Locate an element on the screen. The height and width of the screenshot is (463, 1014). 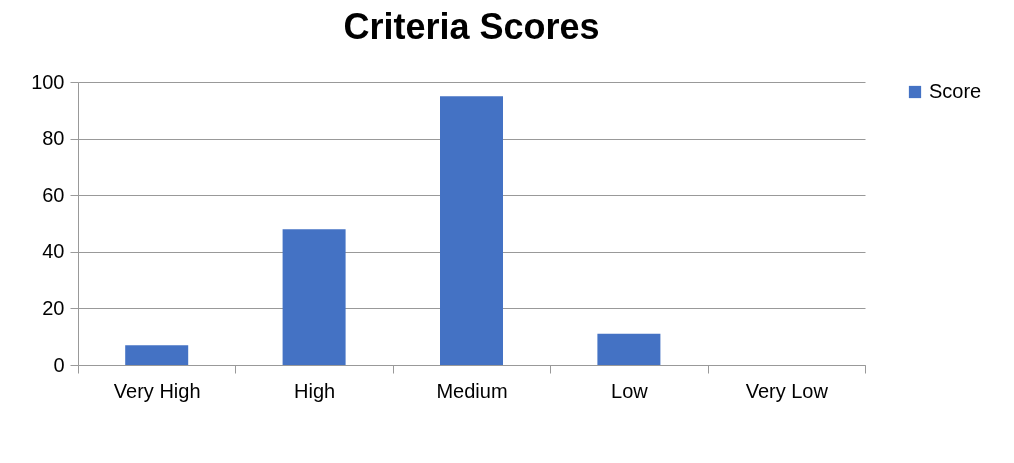
legend-label: Score is located at coordinates (955, 91).